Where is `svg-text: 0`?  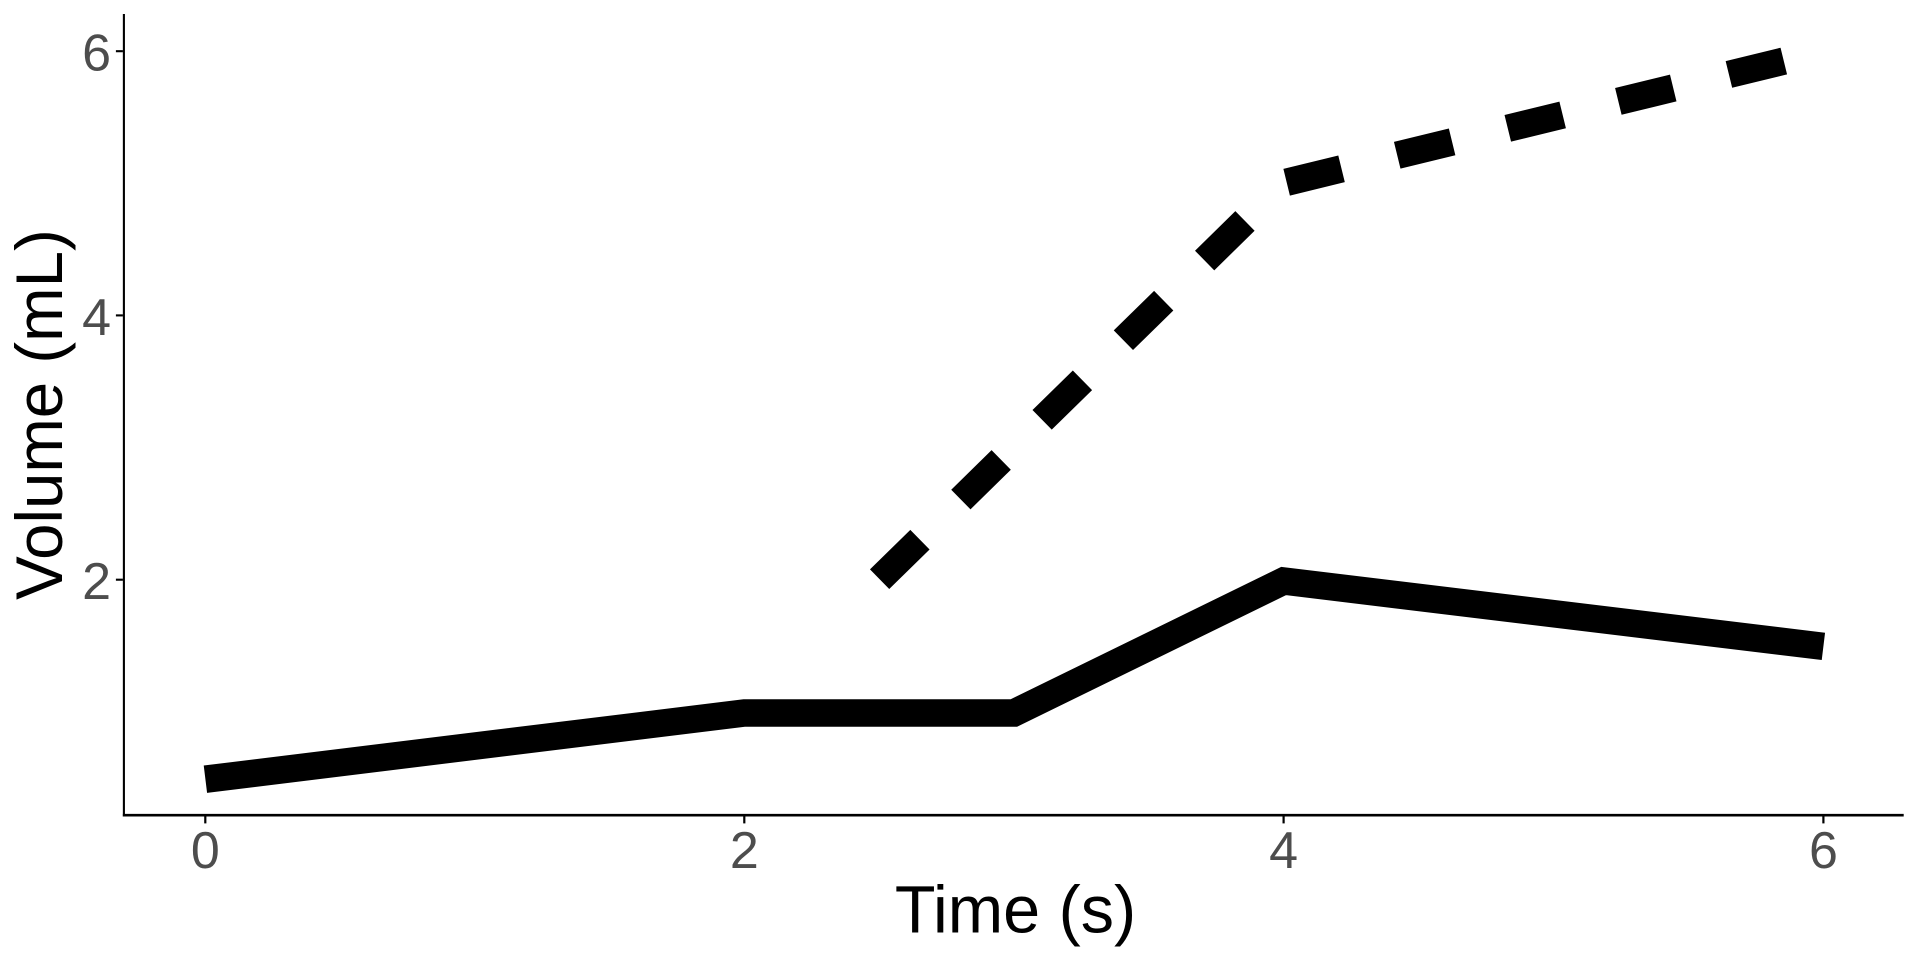
svg-text: 0 is located at coordinates (205, 851).